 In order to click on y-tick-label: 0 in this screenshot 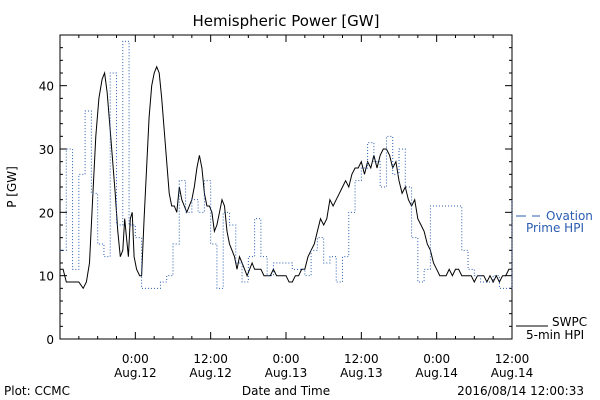, I will do `click(50, 340)`.